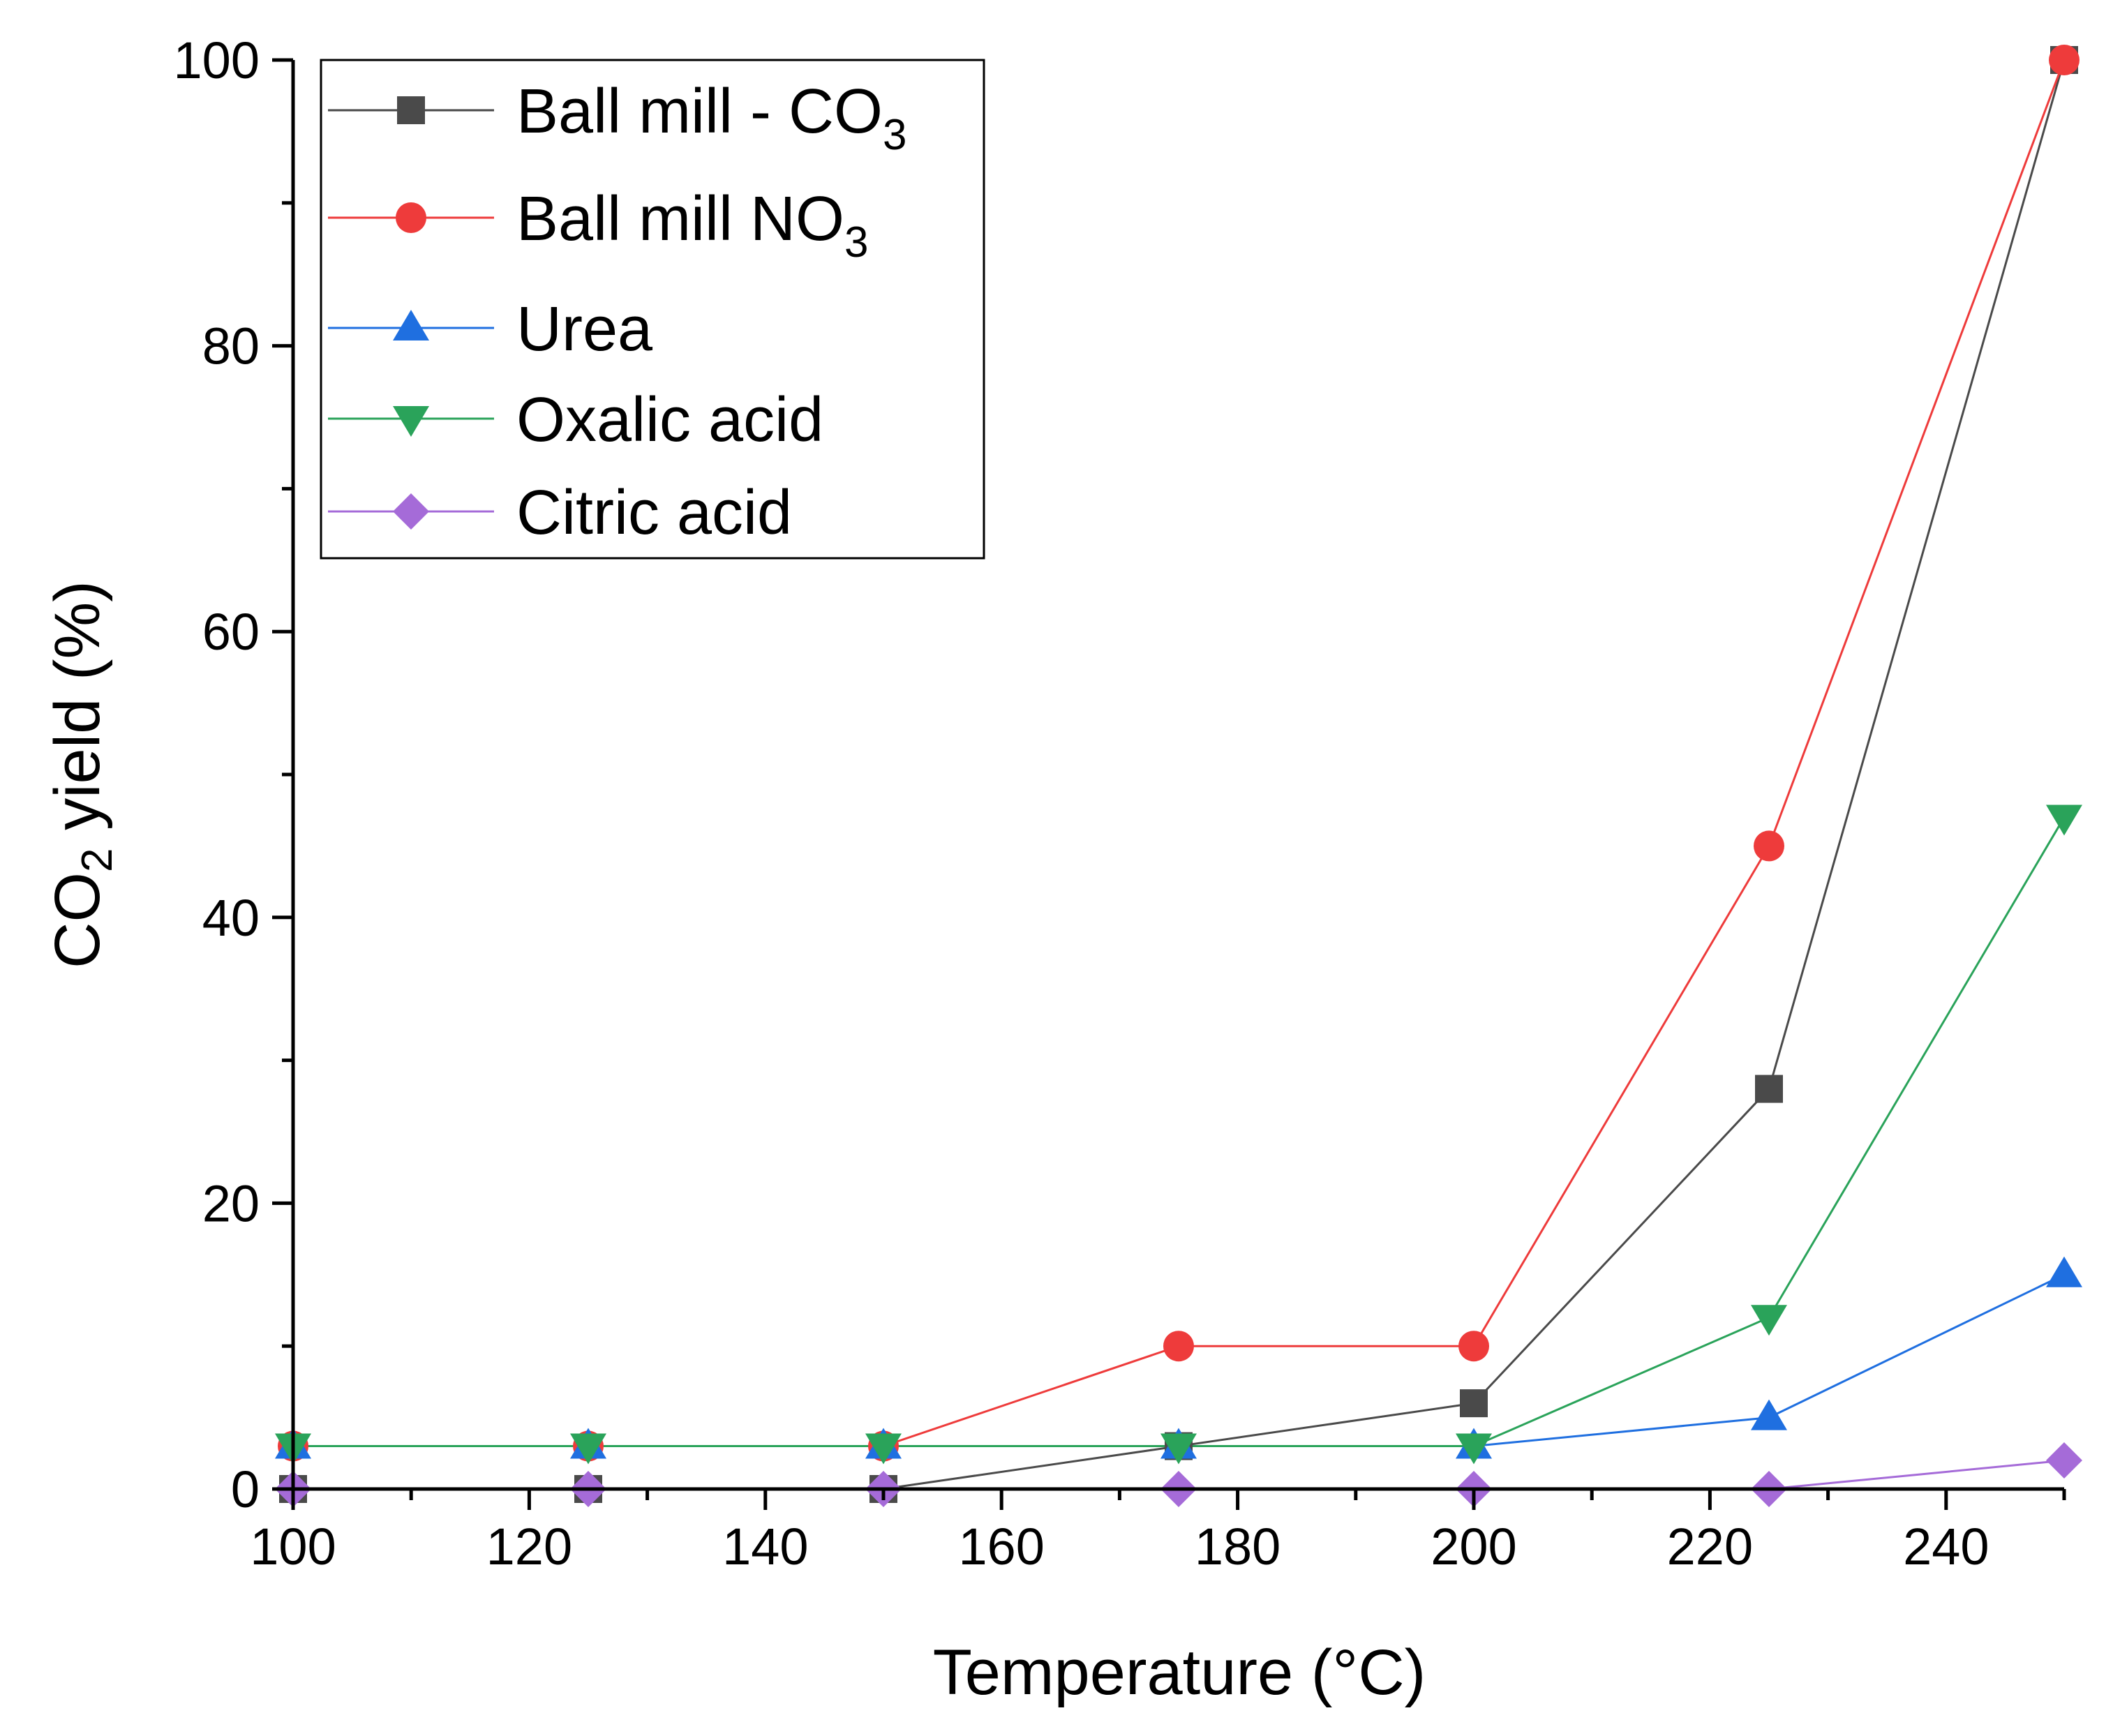 The image size is (2113, 1736). Describe the element at coordinates (1473, 1547) in the screenshot. I see `x-tick-label: 200` at that location.